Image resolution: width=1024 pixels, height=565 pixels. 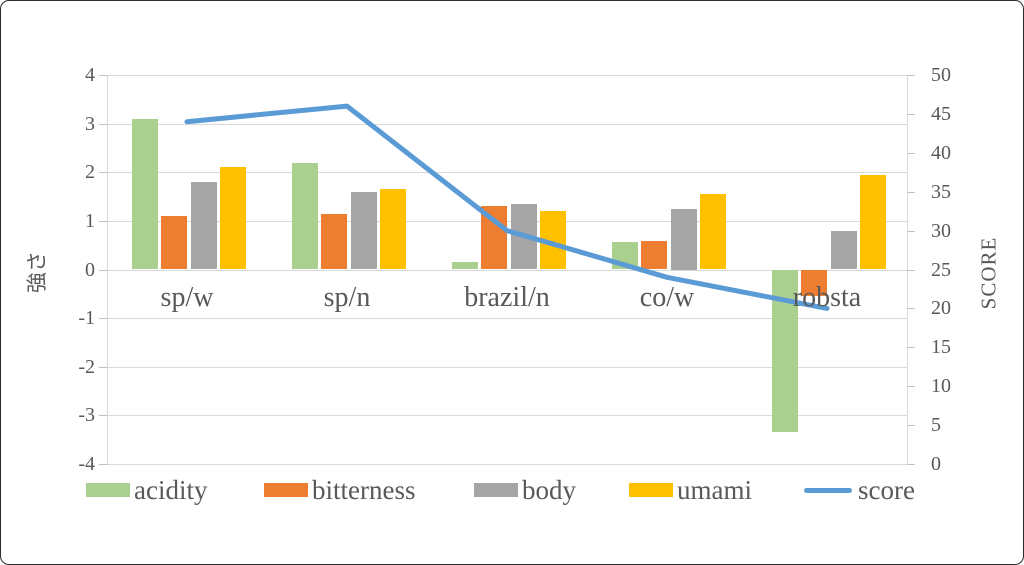 I want to click on left-axis-tick-label: -2, so click(x=86, y=366).